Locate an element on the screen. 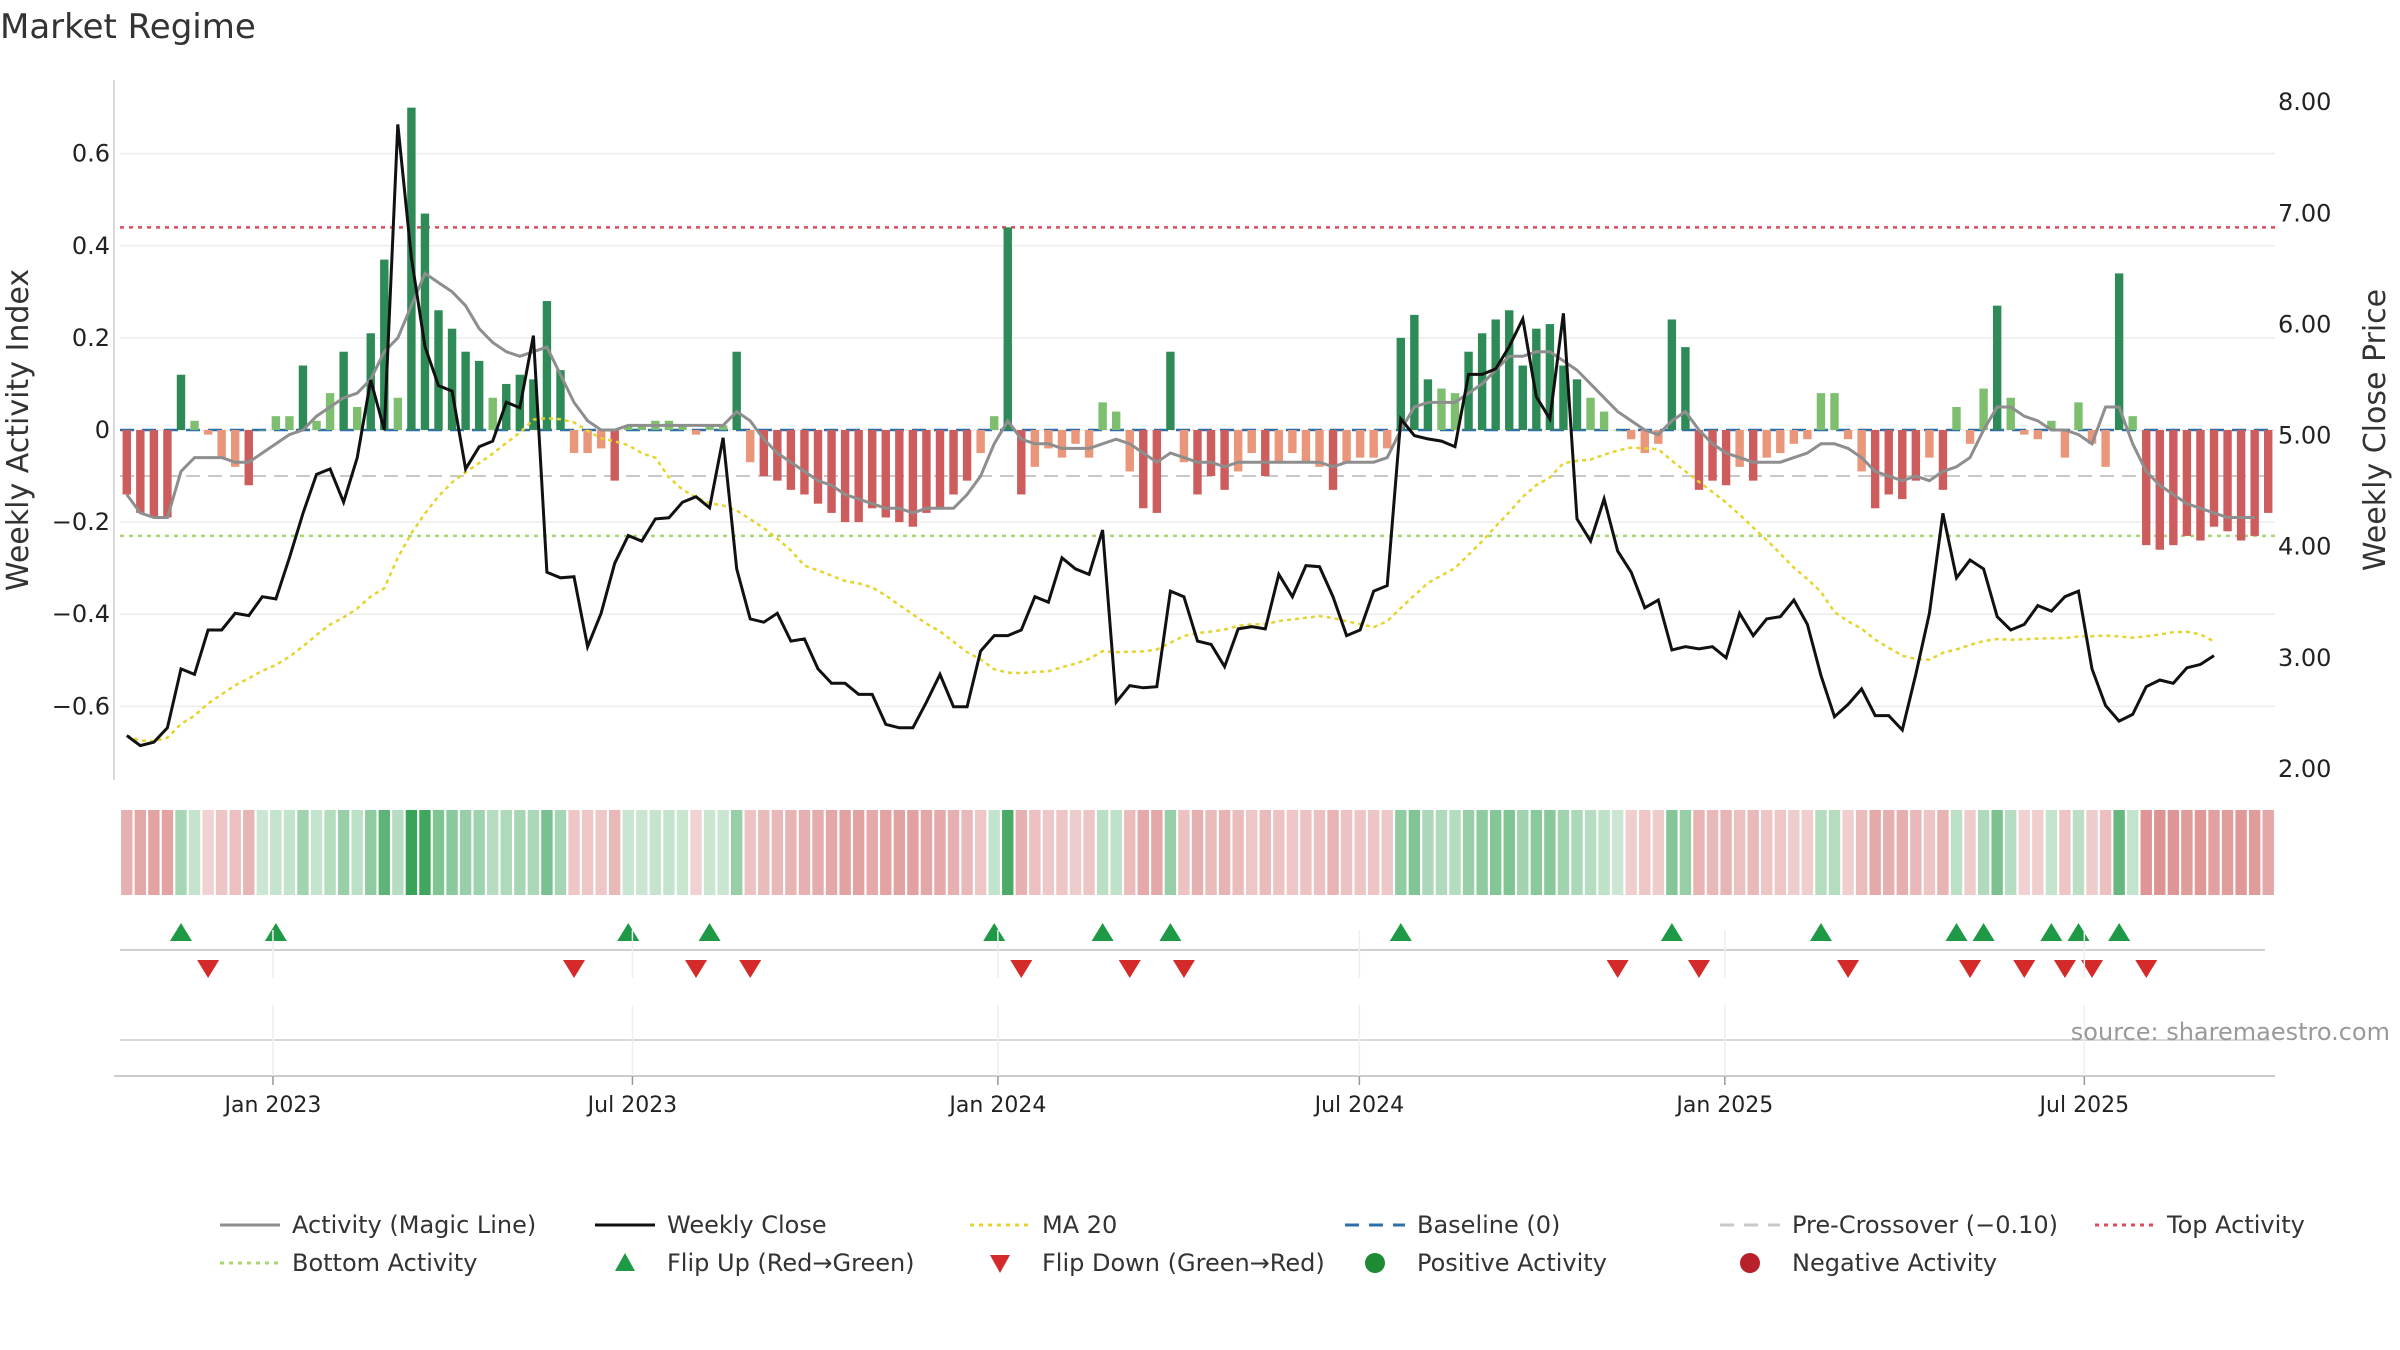 The width and height of the screenshot is (2400, 1350). chart-title: Market Regime is located at coordinates (128, 27).